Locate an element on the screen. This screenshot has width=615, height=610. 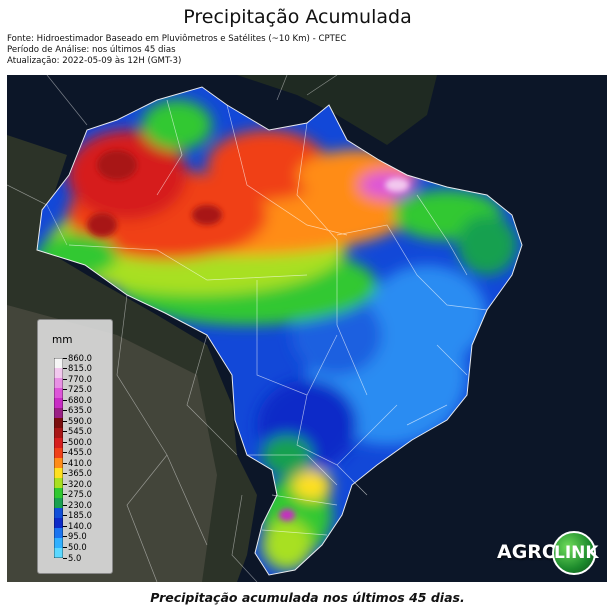
legend-tick-label: 185.0 is located at coordinates (77, 515).